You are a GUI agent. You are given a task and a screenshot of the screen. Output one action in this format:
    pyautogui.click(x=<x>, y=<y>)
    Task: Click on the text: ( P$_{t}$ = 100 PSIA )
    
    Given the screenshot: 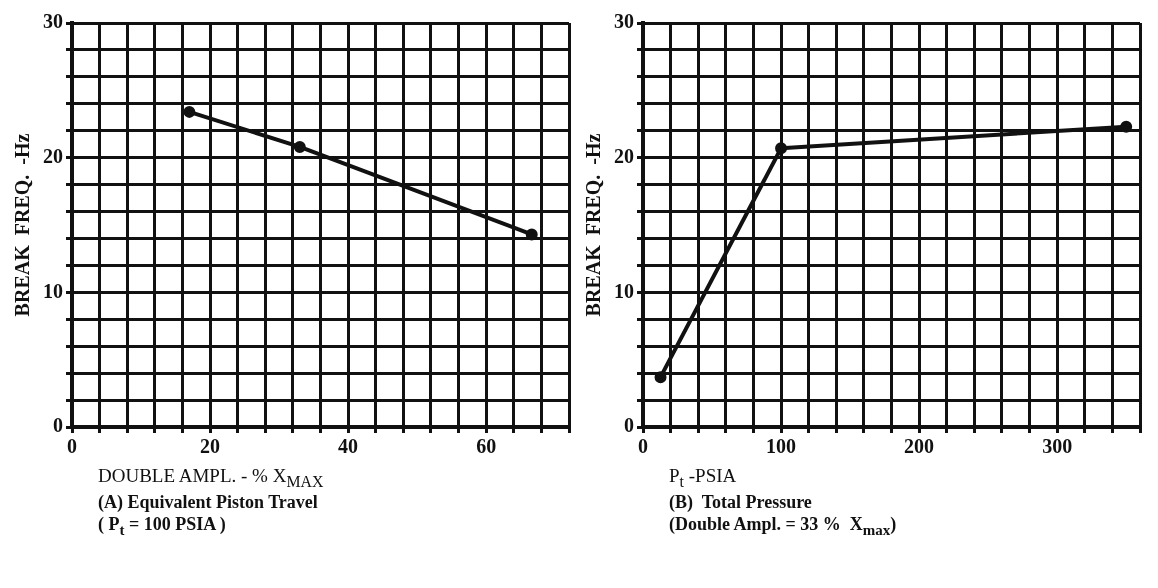 What is the action you would take?
    pyautogui.click(x=162, y=526)
    